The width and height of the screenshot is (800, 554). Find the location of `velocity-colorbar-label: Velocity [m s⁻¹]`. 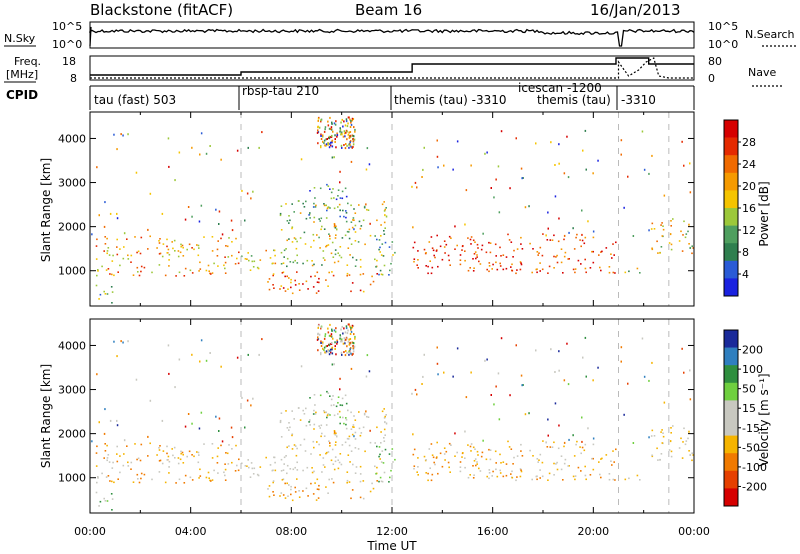

velocity-colorbar-label: Velocity [m s⁻¹] is located at coordinates (764, 419).